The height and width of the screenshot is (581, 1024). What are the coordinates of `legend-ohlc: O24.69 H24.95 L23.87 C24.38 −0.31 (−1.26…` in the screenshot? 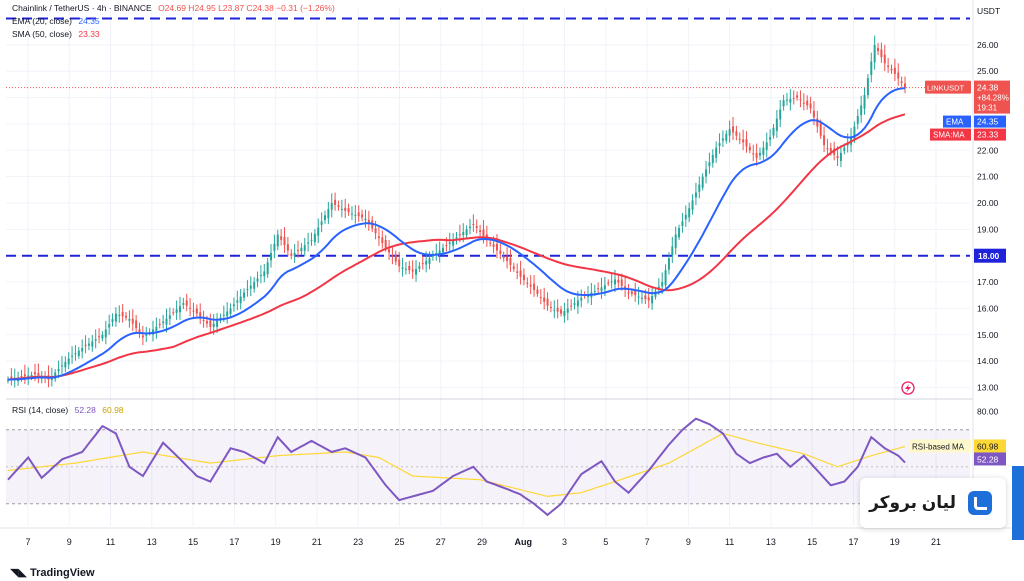 It's located at (246, 8).